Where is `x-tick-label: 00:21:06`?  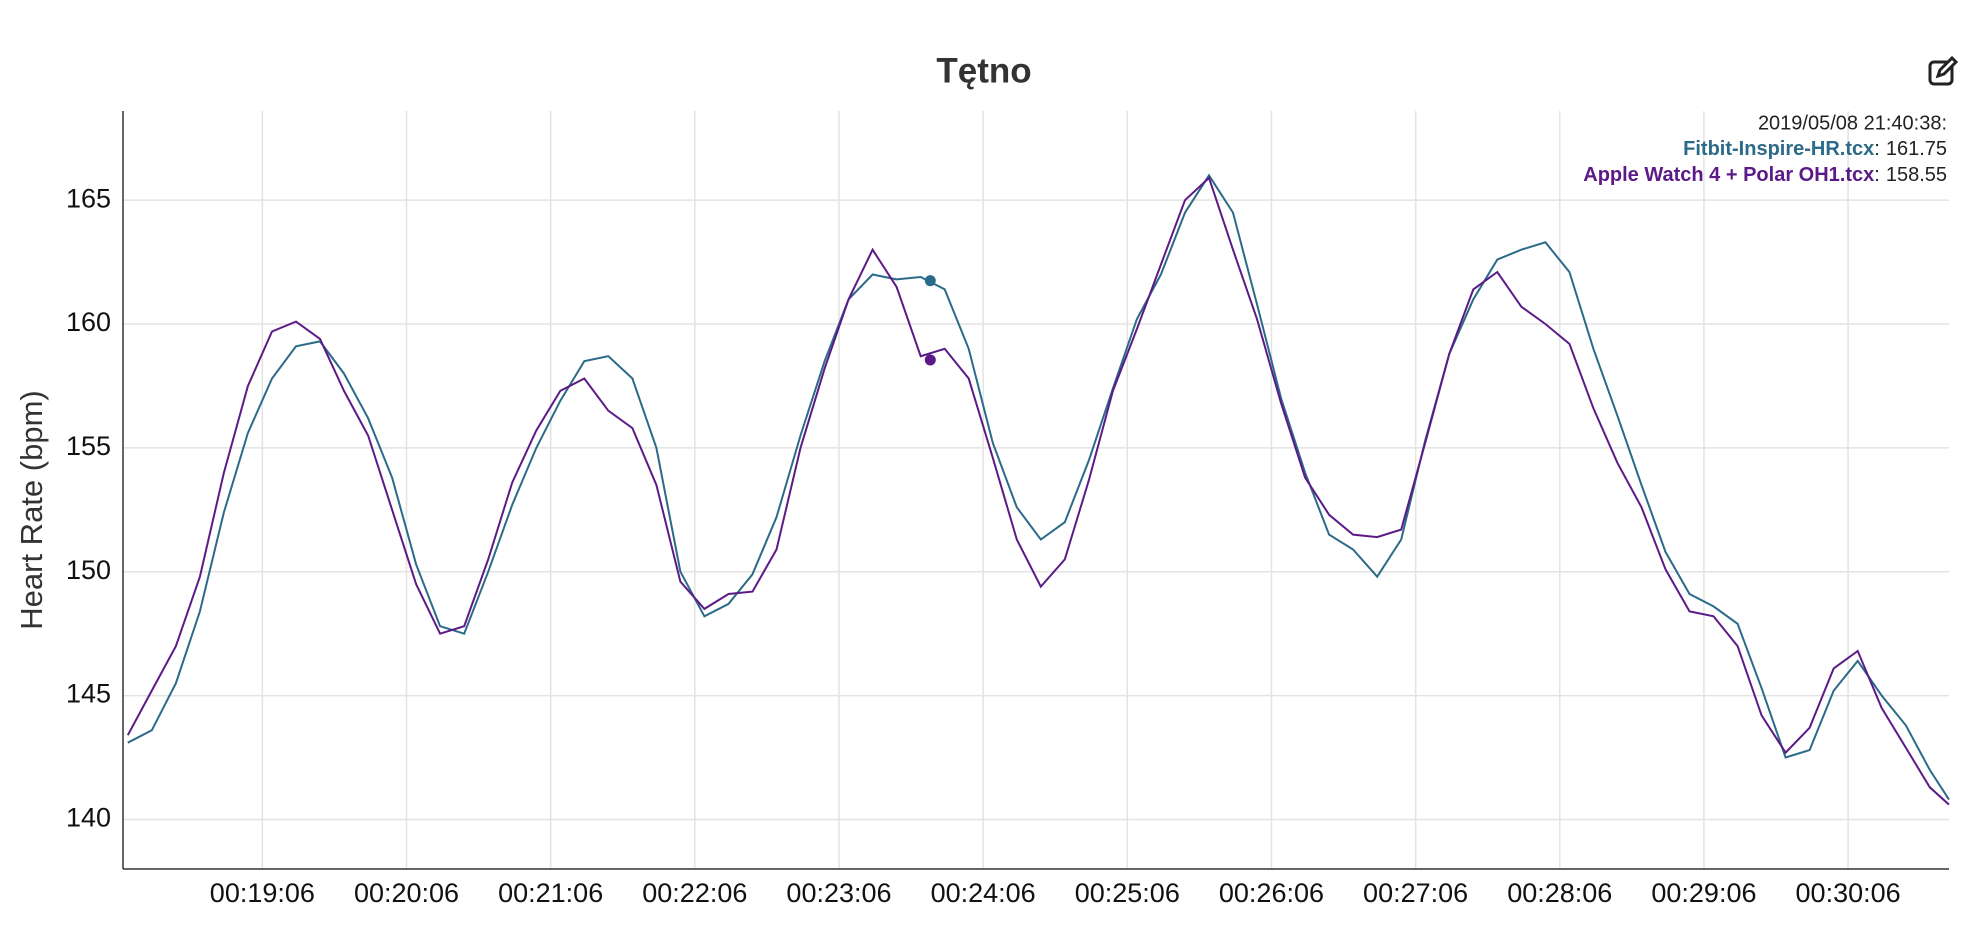
x-tick-label: 00:21:06 is located at coordinates (550, 893).